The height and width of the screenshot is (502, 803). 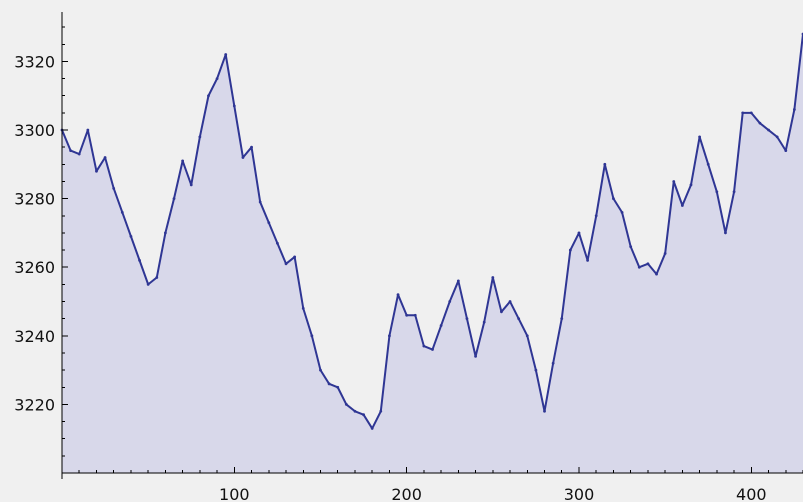 What do you see at coordinates (34, 404) in the screenshot?
I see `y-tick-label: 3220` at bounding box center [34, 404].